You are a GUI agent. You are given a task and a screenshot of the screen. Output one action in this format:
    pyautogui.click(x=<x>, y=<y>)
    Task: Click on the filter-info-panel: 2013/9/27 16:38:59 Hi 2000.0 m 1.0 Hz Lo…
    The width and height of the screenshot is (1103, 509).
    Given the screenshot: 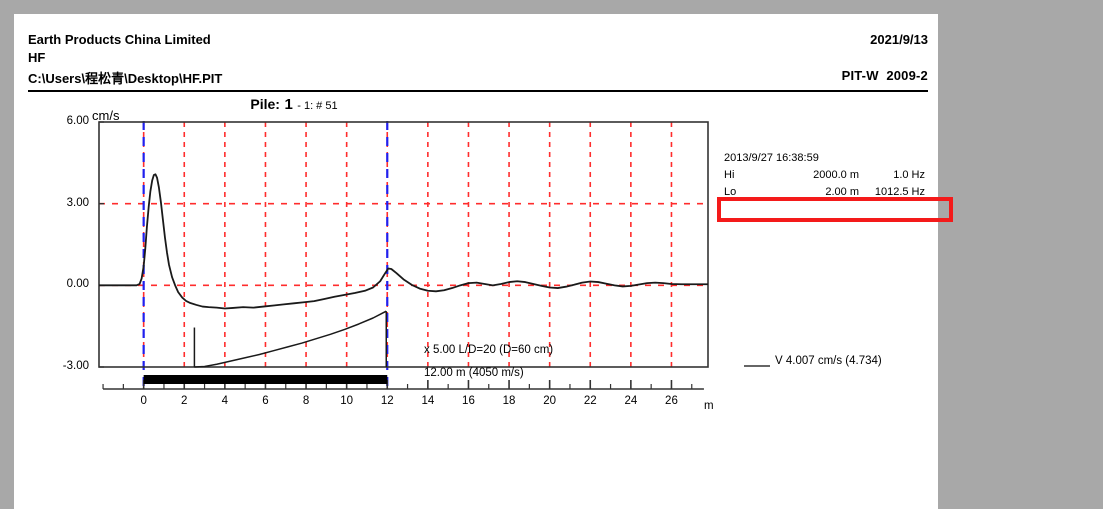 What is the action you would take?
    pyautogui.click(x=826, y=177)
    